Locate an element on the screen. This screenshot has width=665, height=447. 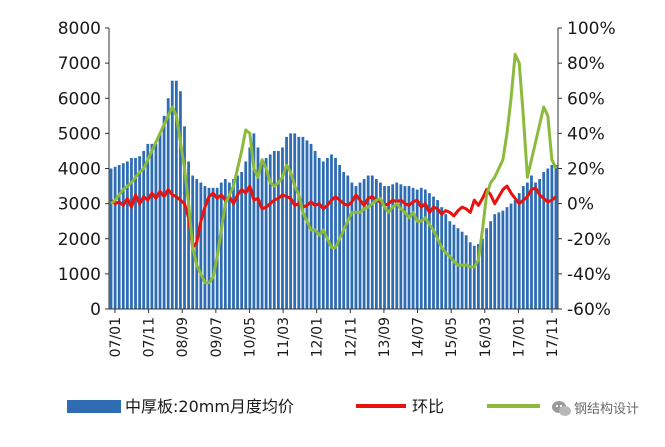
legend-line1-label: 环比 is located at coordinates (428, 406).